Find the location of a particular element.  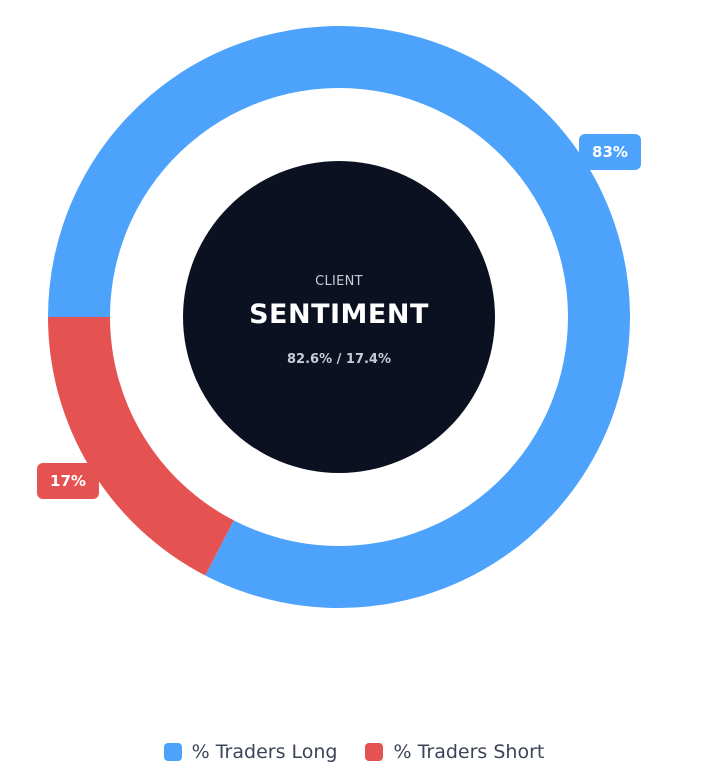

center-ratio: 82.6% / 17.4% is located at coordinates (339, 359).